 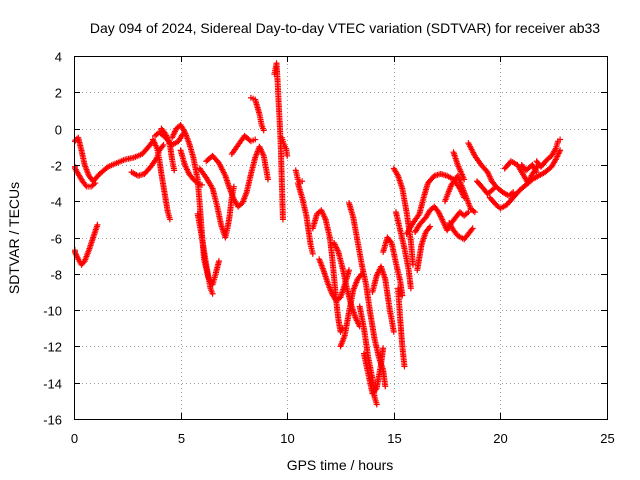 I want to click on y-tick-labels: 4 2 0 -2 -4 -6 -8 -10 -12 -14 -16, so click(x=52, y=239).